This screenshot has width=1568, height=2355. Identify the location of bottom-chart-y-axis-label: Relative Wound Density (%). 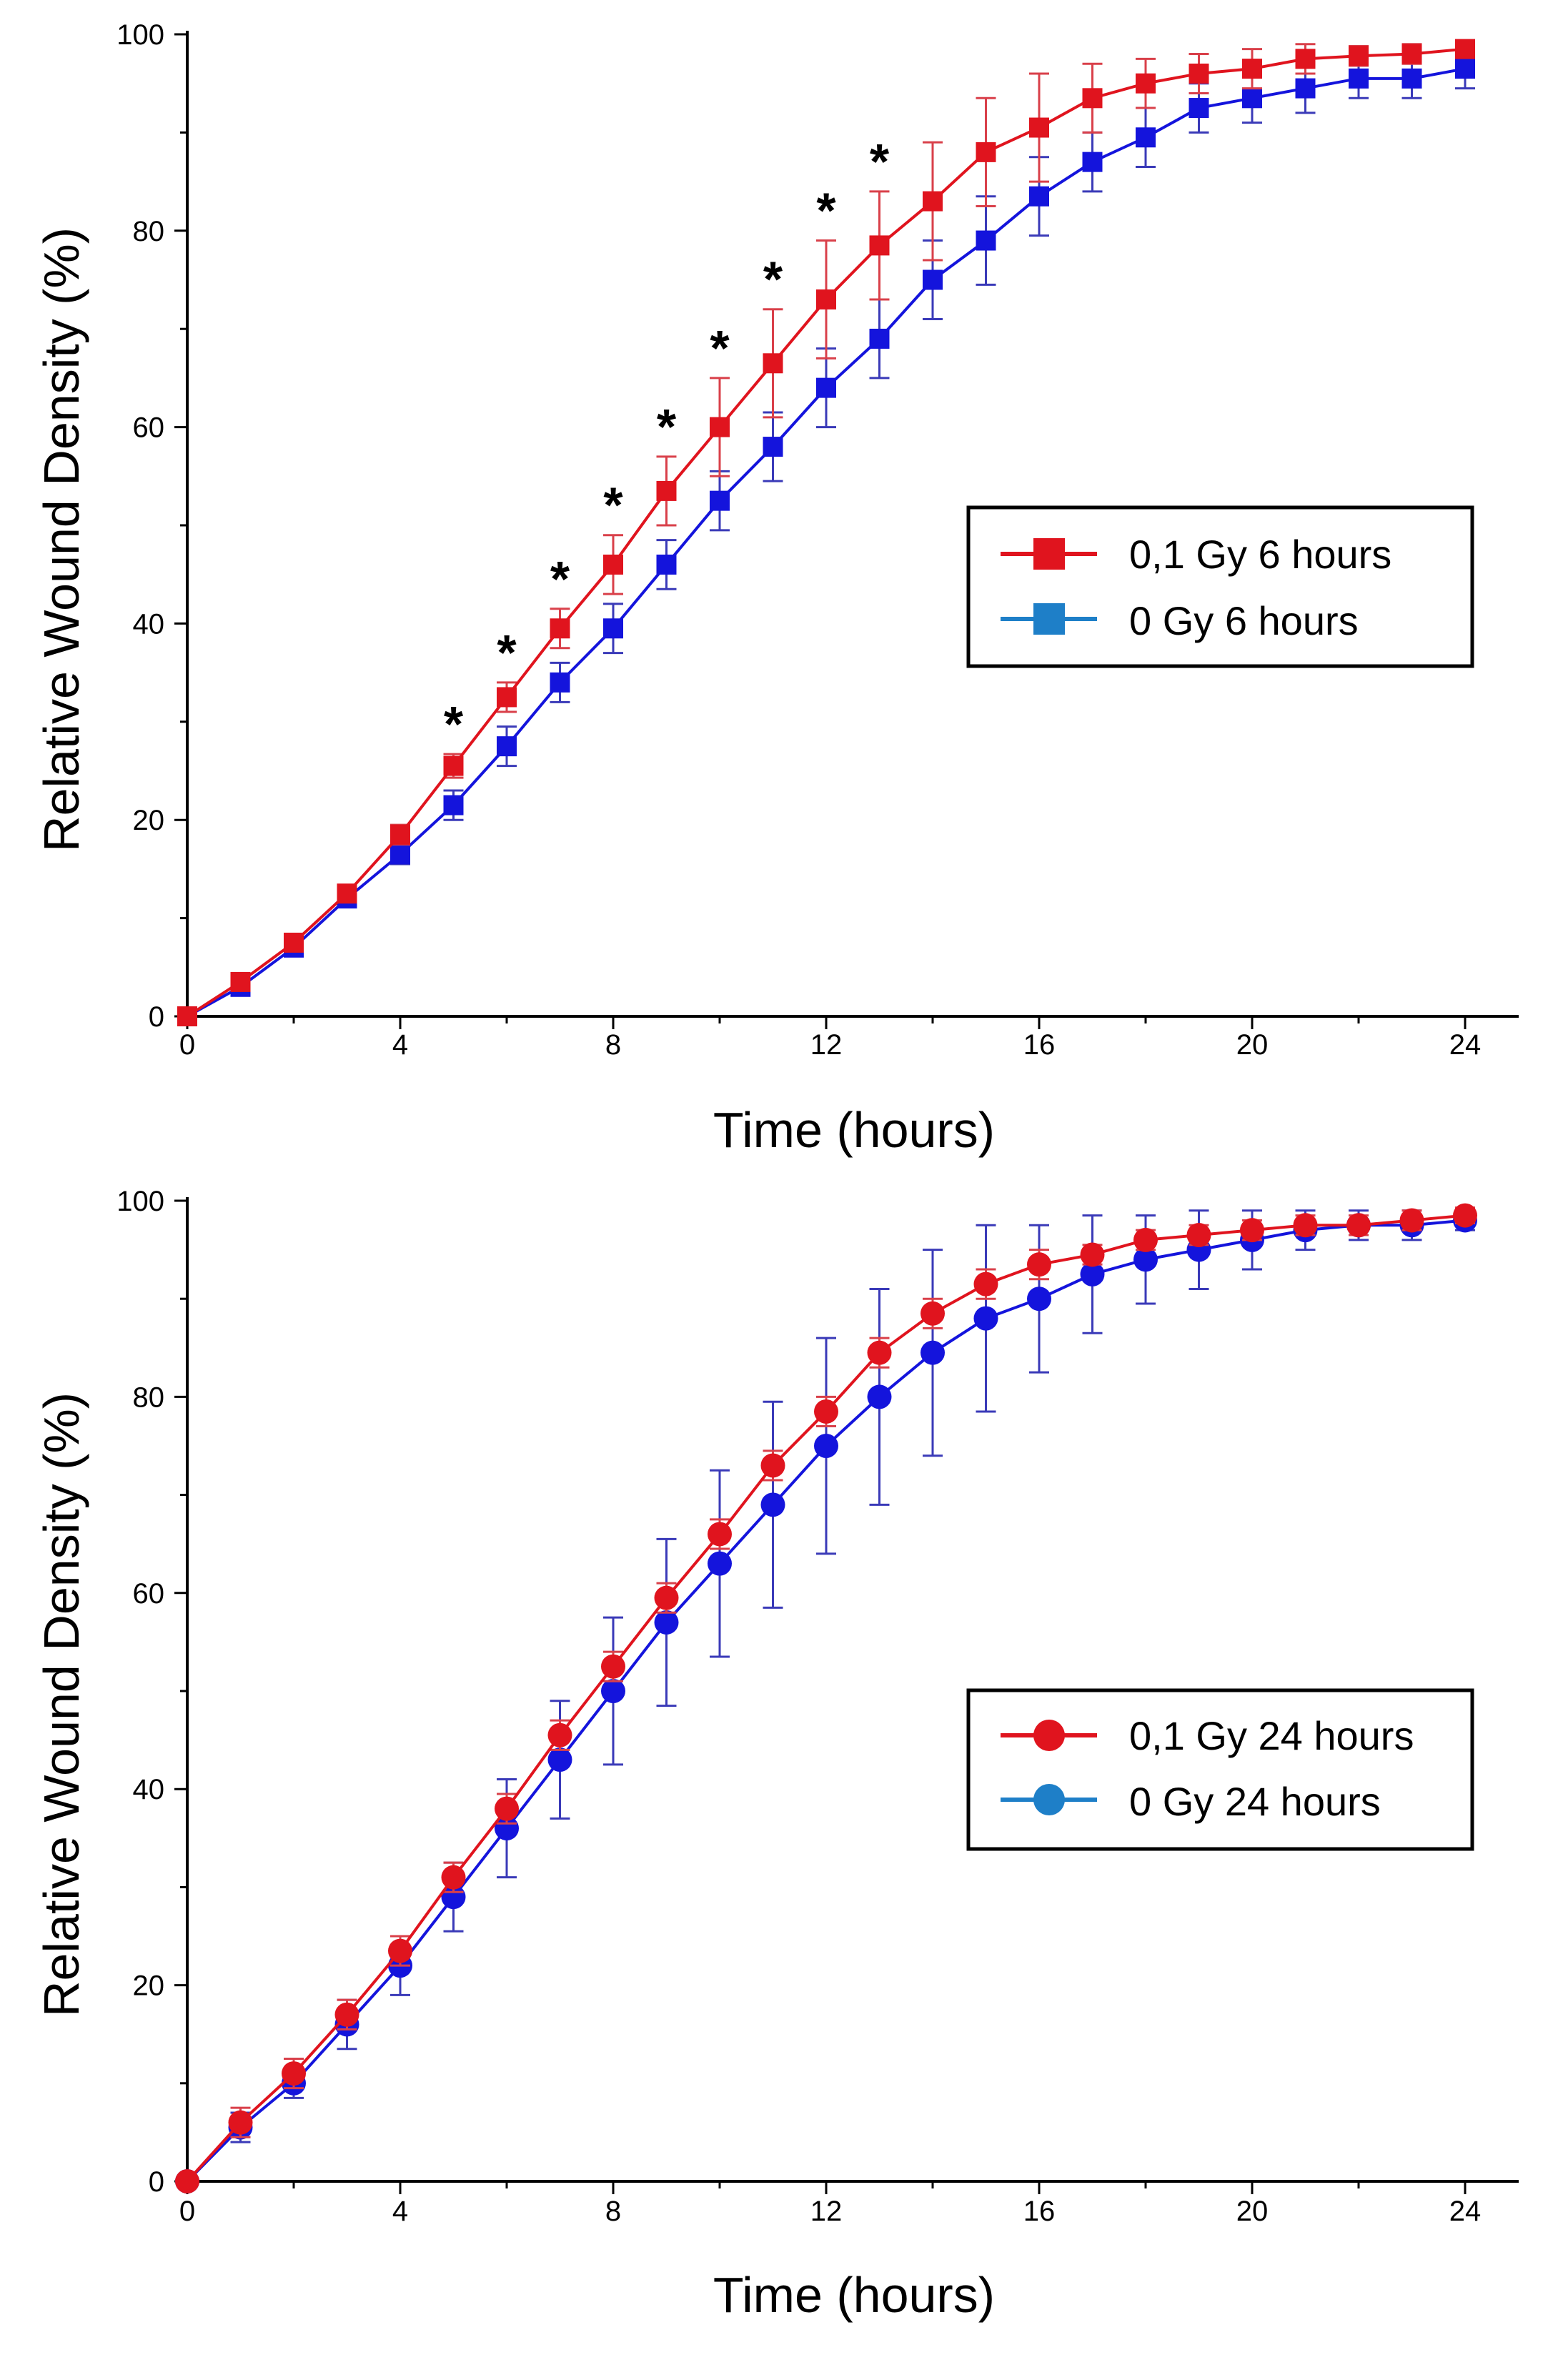
(62, 1704).